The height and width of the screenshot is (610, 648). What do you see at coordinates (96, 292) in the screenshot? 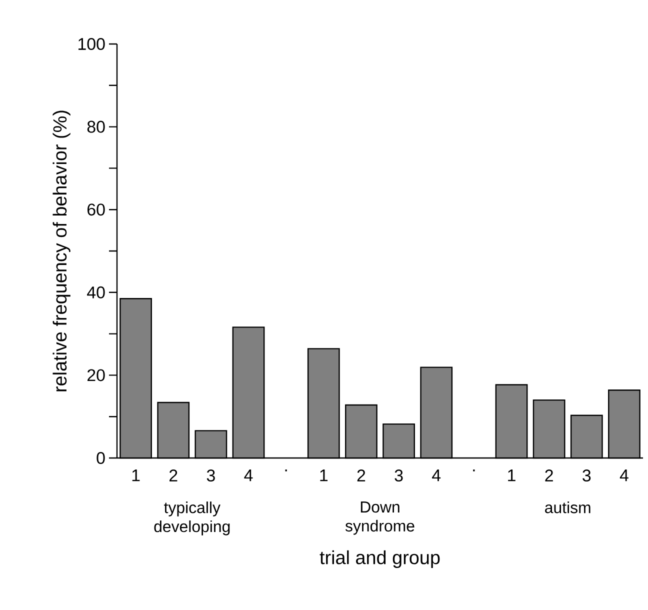
I see `y-tick-label: 40` at bounding box center [96, 292].